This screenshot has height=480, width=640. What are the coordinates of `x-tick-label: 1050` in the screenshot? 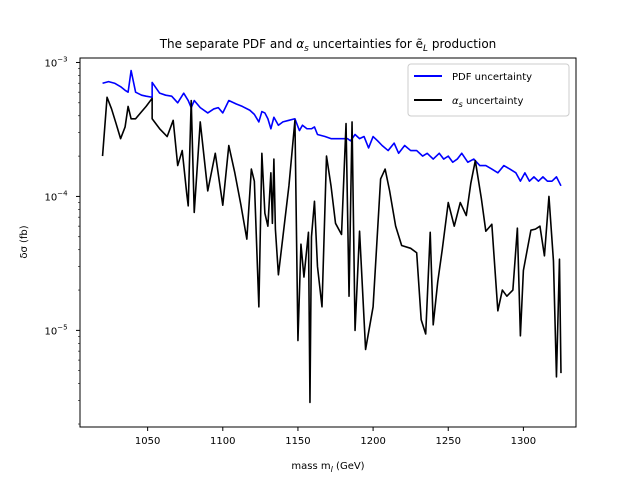 It's located at (147, 441).